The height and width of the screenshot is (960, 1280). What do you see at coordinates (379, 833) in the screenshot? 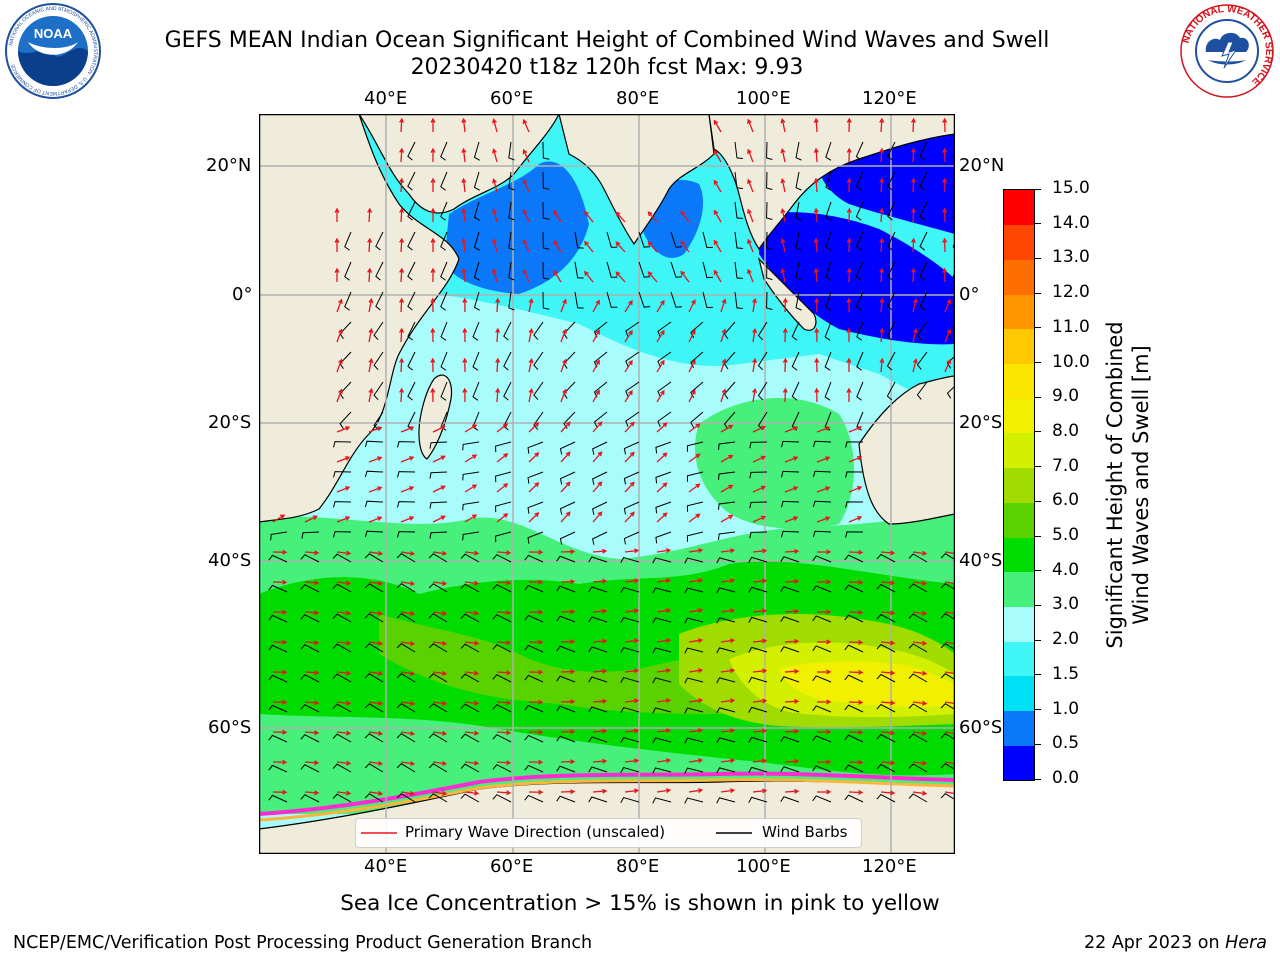
I see `wave-direction-legend-swatch` at bounding box center [379, 833].